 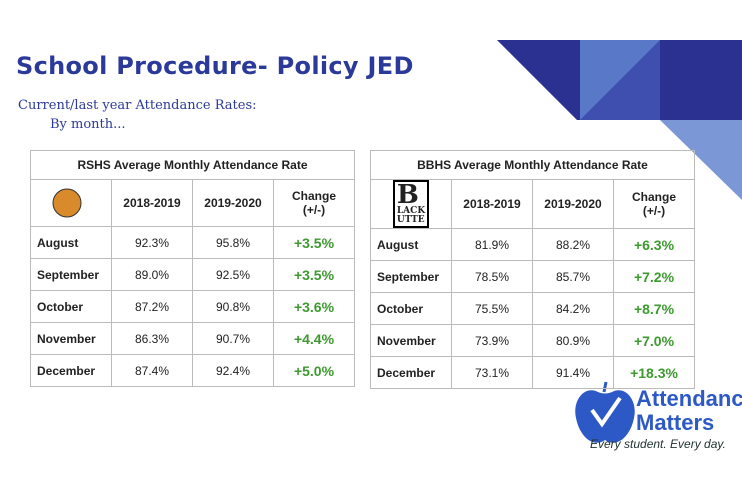 I want to click on cell: +3.6%, so click(x=314, y=306).